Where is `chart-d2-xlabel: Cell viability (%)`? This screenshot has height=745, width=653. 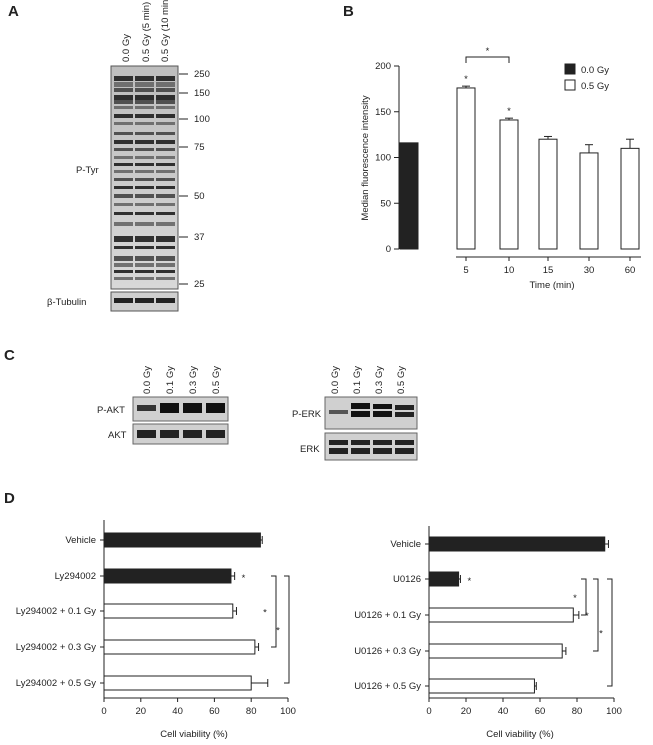 chart-d2-xlabel: Cell viability (%) is located at coordinates (520, 734).